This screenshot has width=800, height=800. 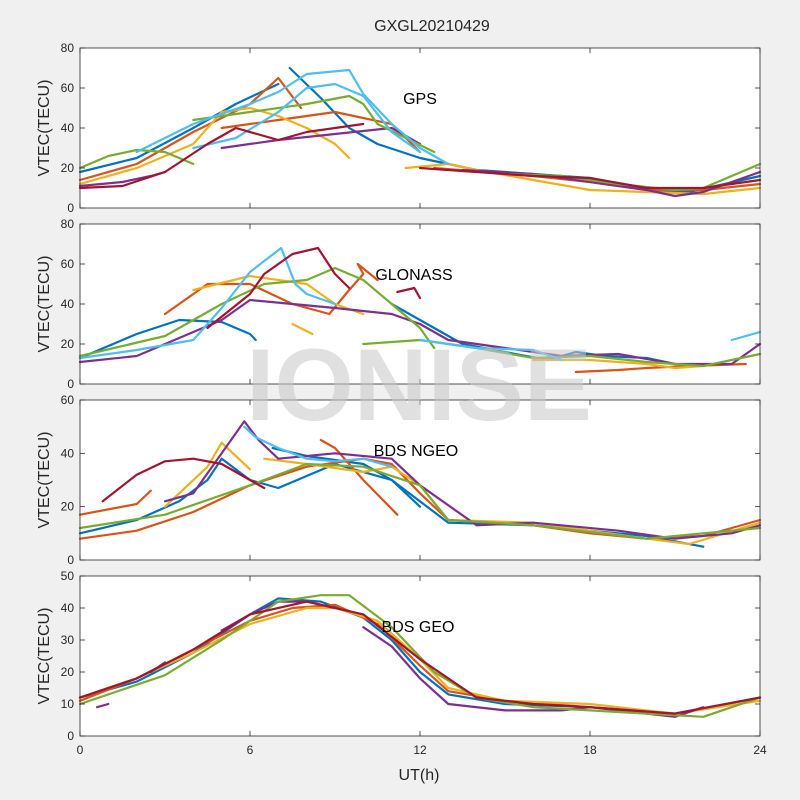 What do you see at coordinates (420, 99) in the screenshot?
I see `panel-annotation: GPS` at bounding box center [420, 99].